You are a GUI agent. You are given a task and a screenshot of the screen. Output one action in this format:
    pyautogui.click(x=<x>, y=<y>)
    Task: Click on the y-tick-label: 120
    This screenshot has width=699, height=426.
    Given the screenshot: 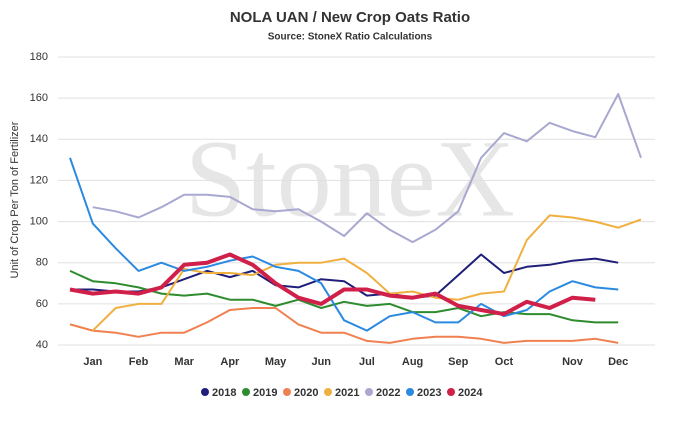 What is the action you would take?
    pyautogui.click(x=39, y=180)
    